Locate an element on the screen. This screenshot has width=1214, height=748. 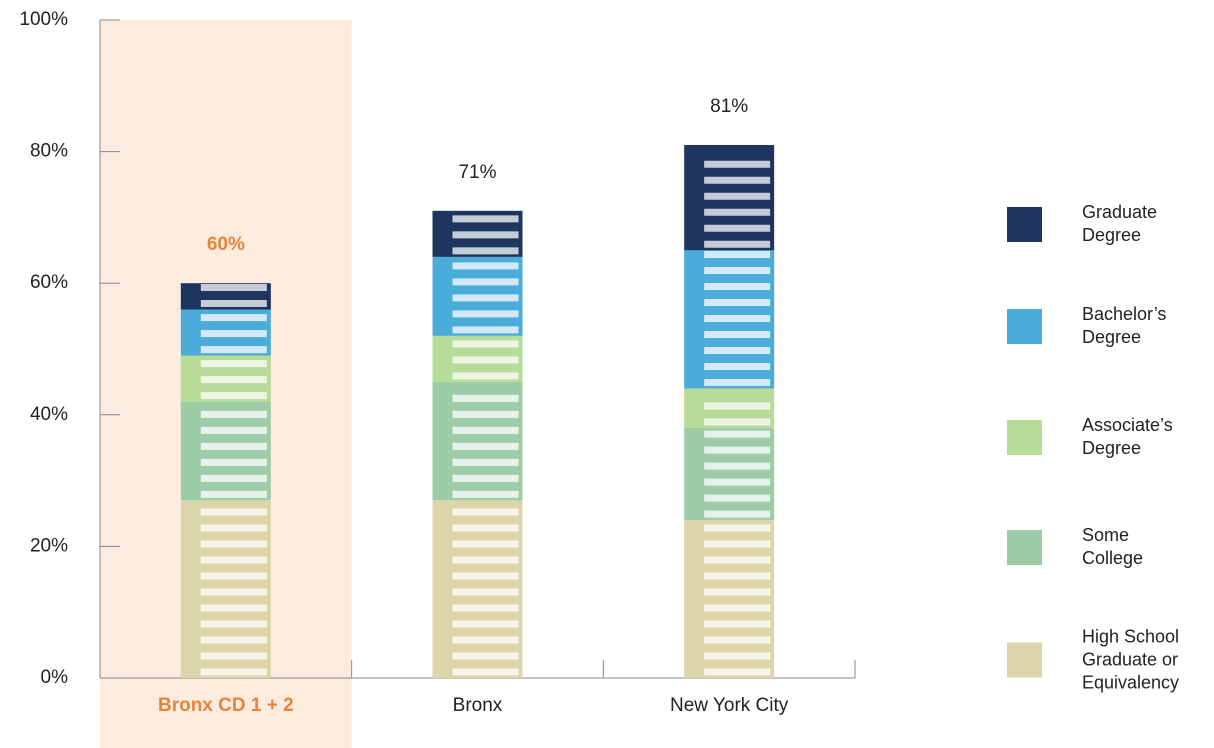
y-tick-label: 40% is located at coordinates (49, 414).